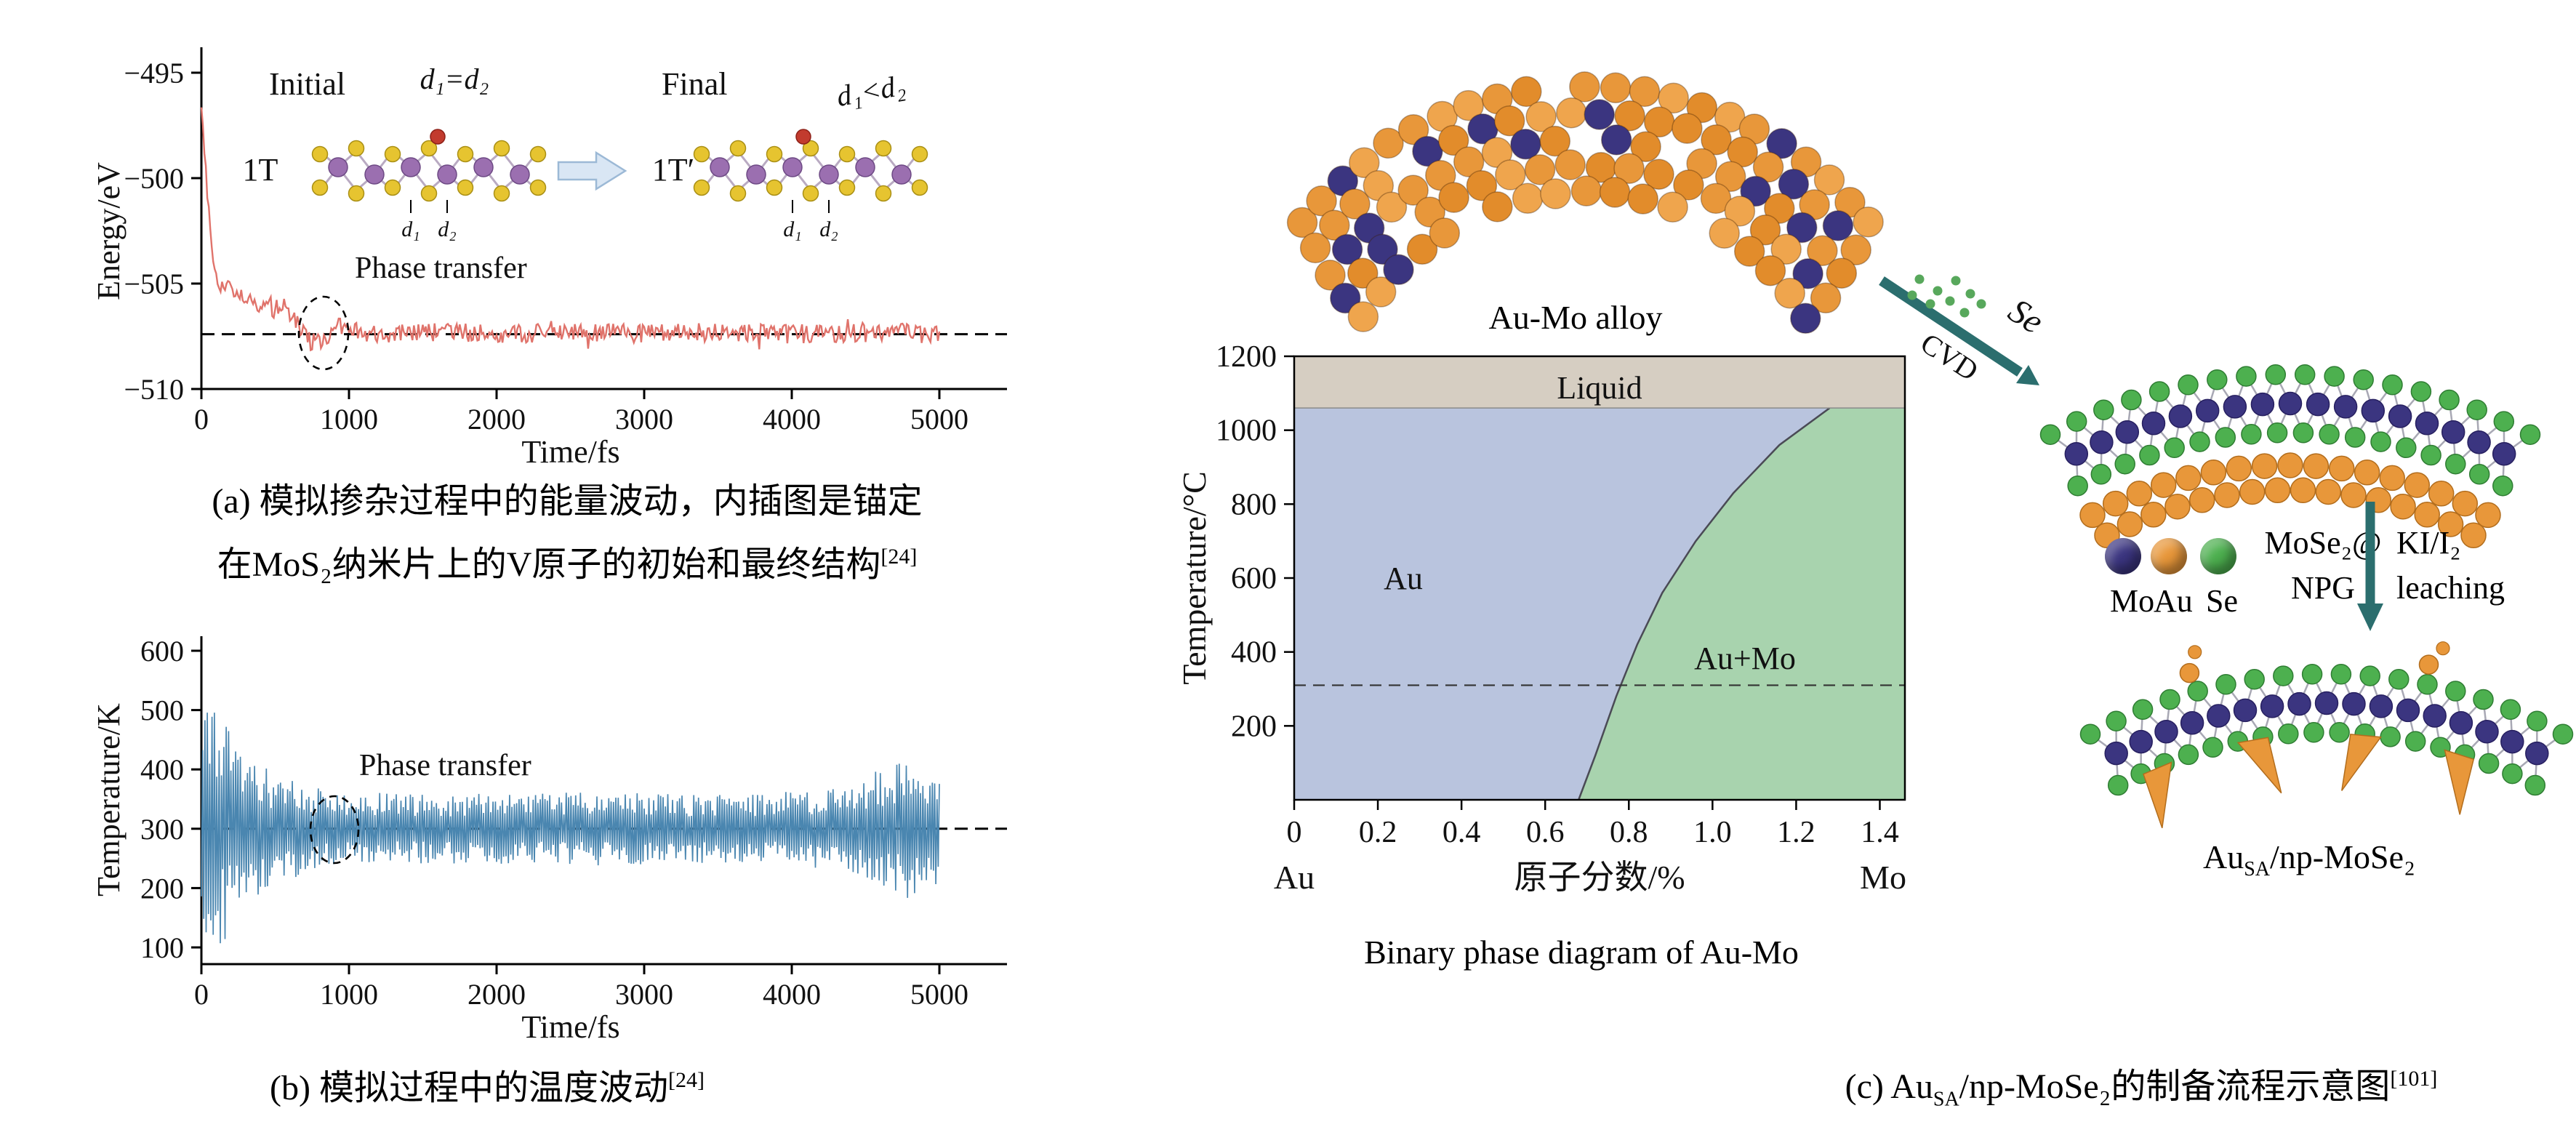 The height and width of the screenshot is (1127, 2576). I want to click on svg-text: −505, so click(154, 284).